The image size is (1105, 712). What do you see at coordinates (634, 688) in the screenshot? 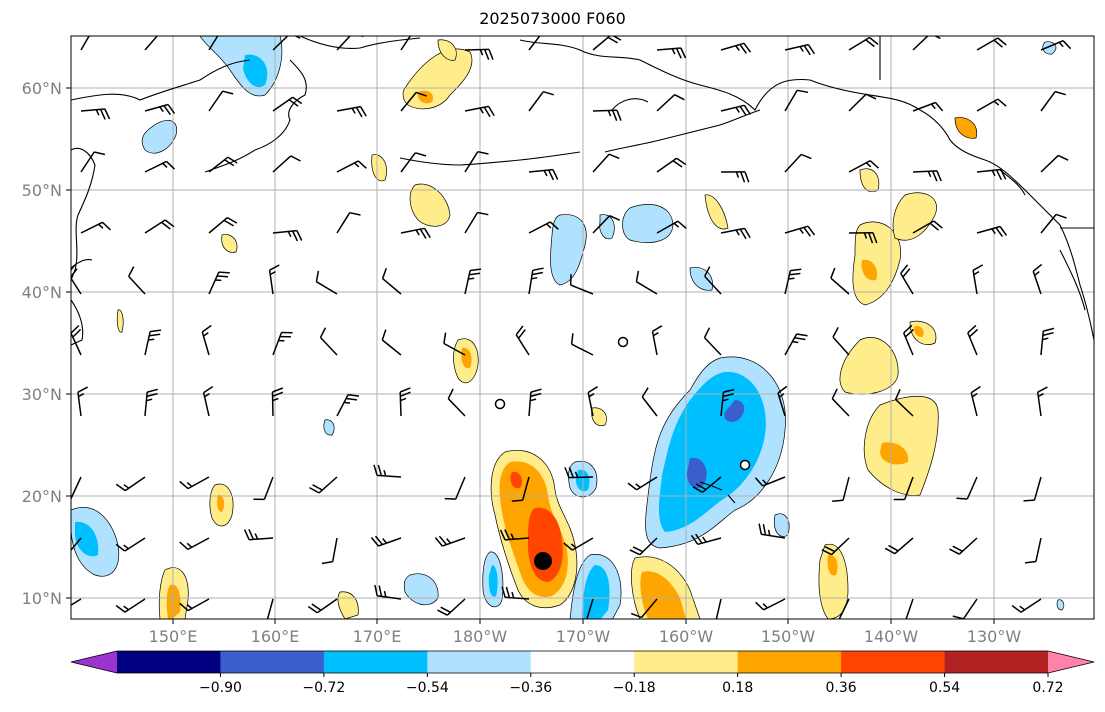
I see `colorbar-tick-label: −0.18` at bounding box center [634, 688].